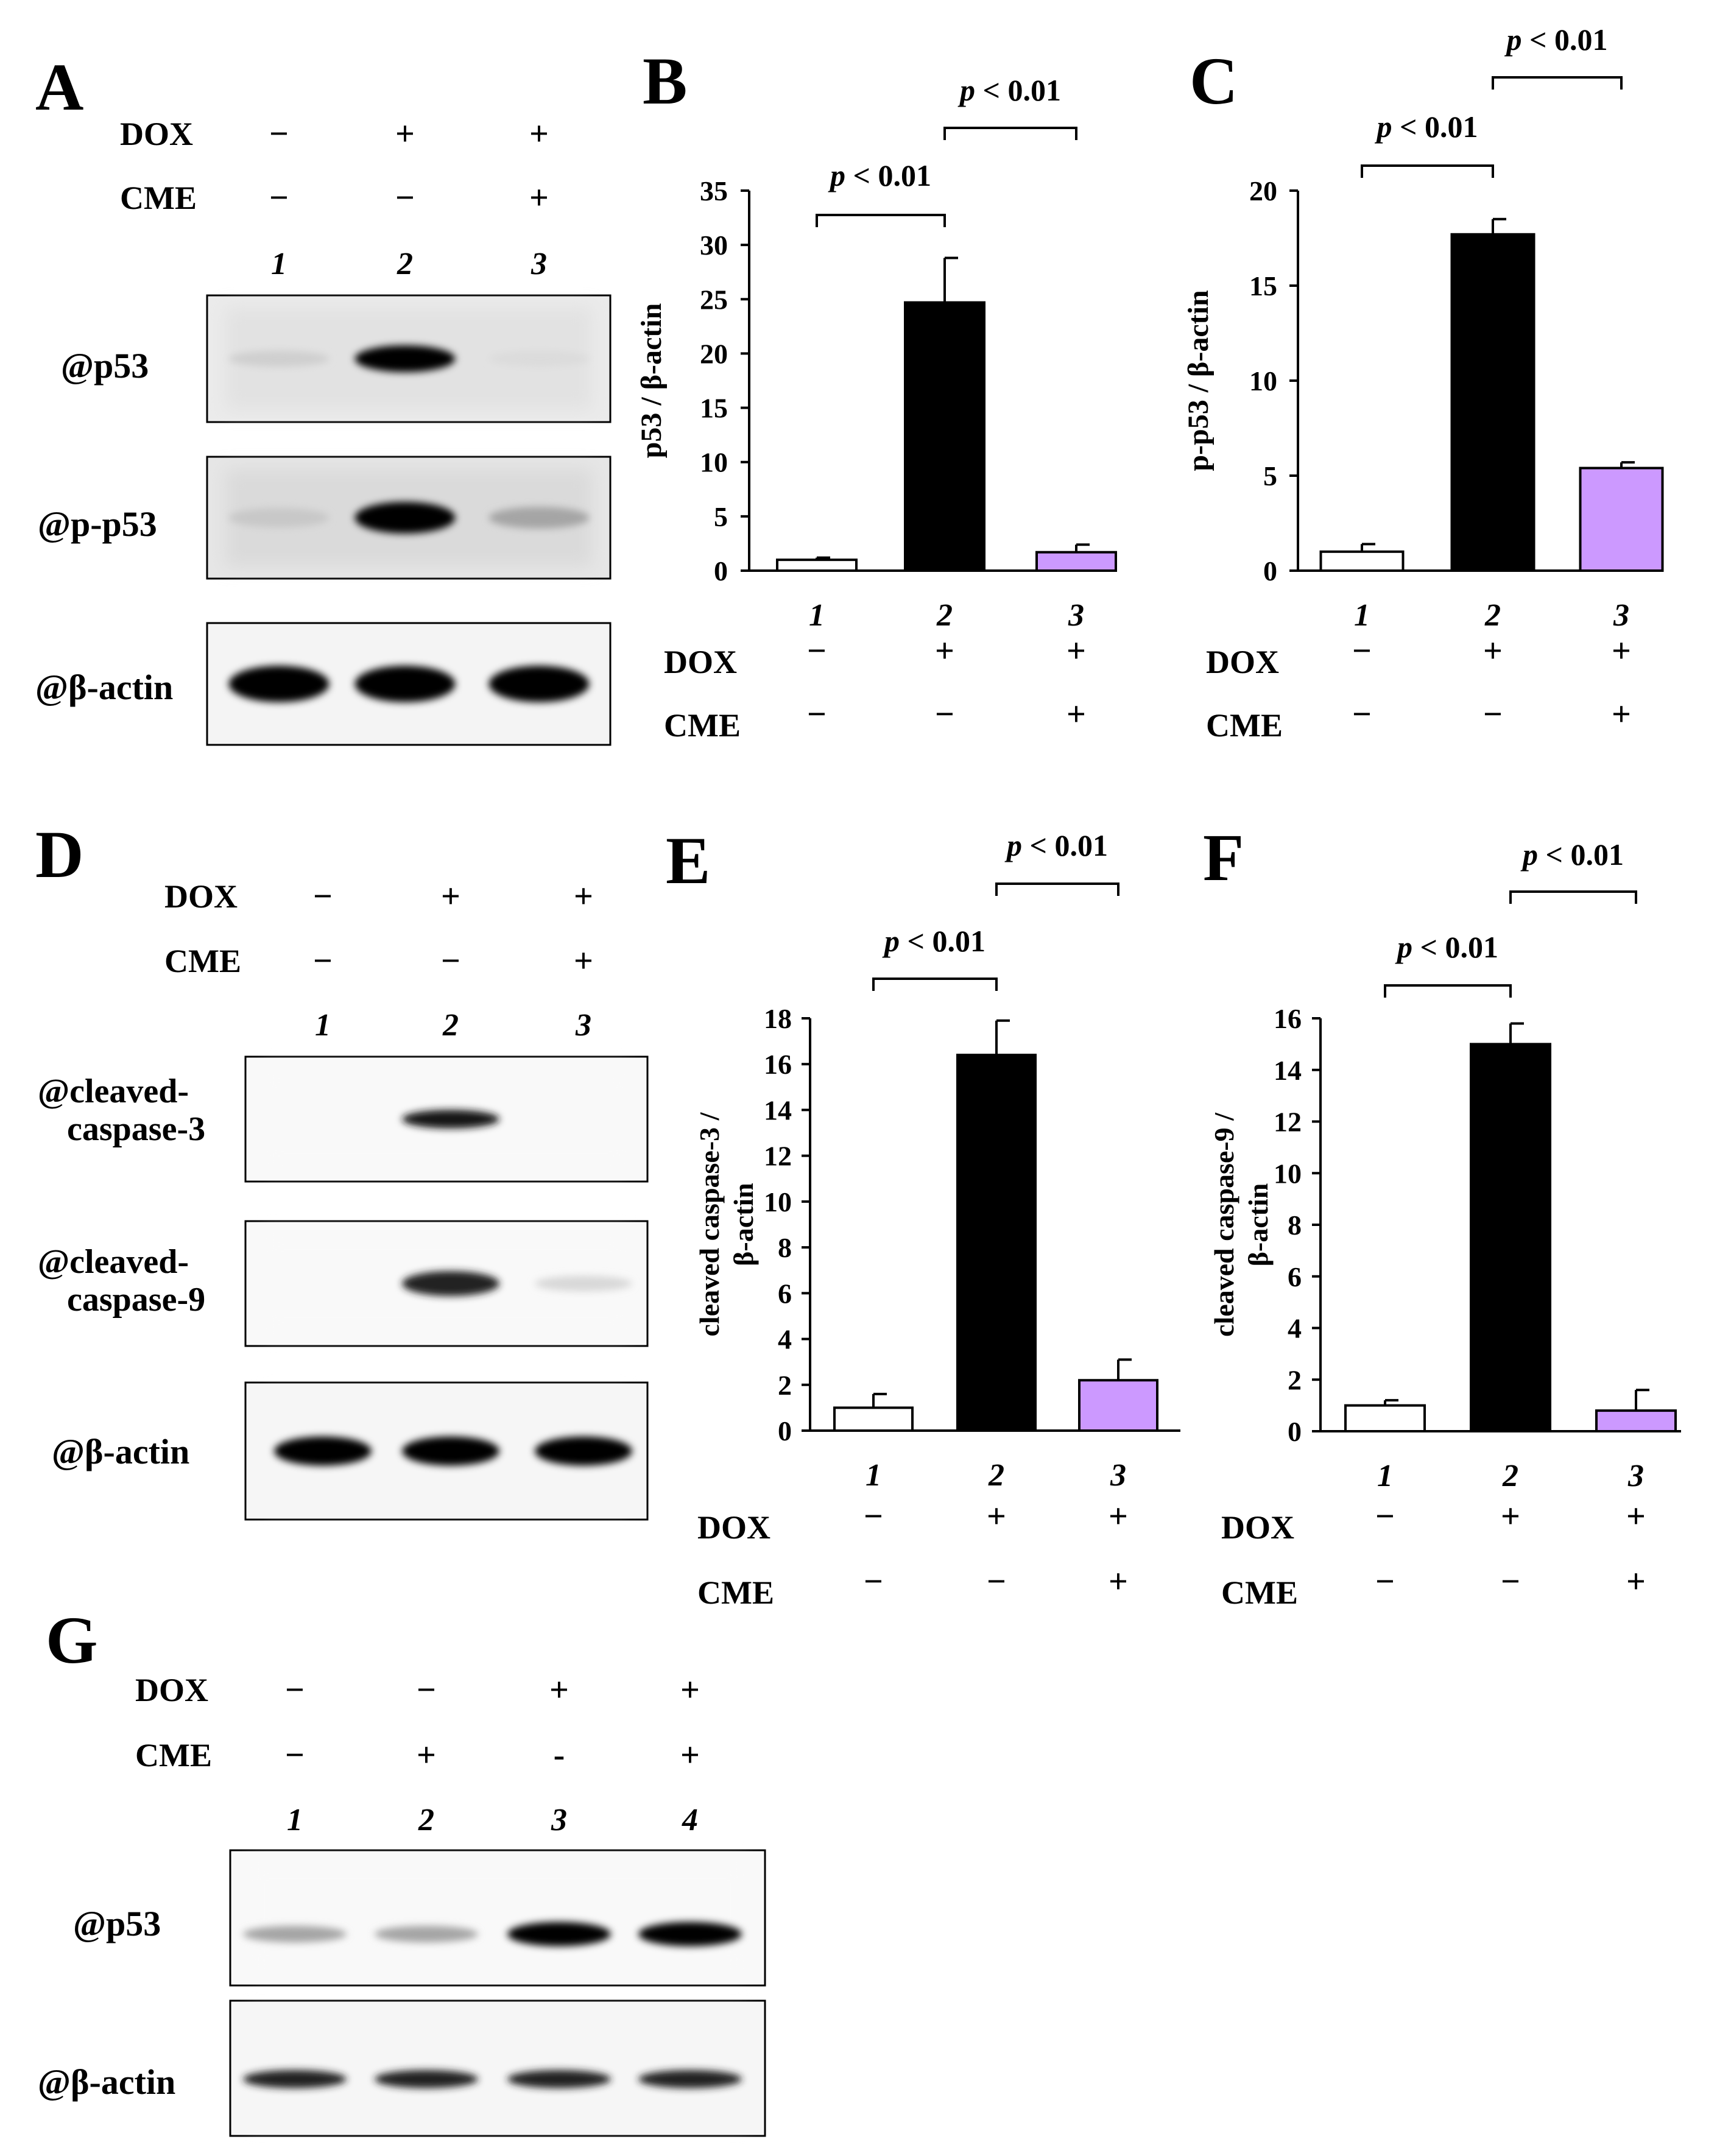 This screenshot has height=2156, width=1717. I want to click on cme-sign: -, so click(559, 1755).